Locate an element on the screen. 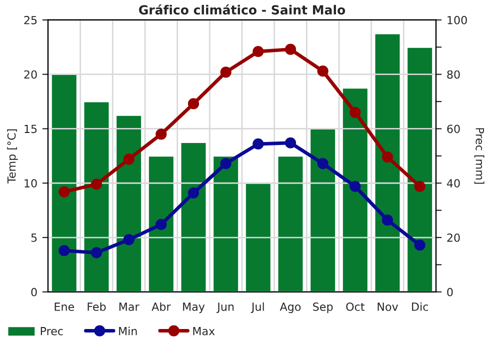 The width and height of the screenshot is (500, 350). x-tick-label: Nov is located at coordinates (388, 306).